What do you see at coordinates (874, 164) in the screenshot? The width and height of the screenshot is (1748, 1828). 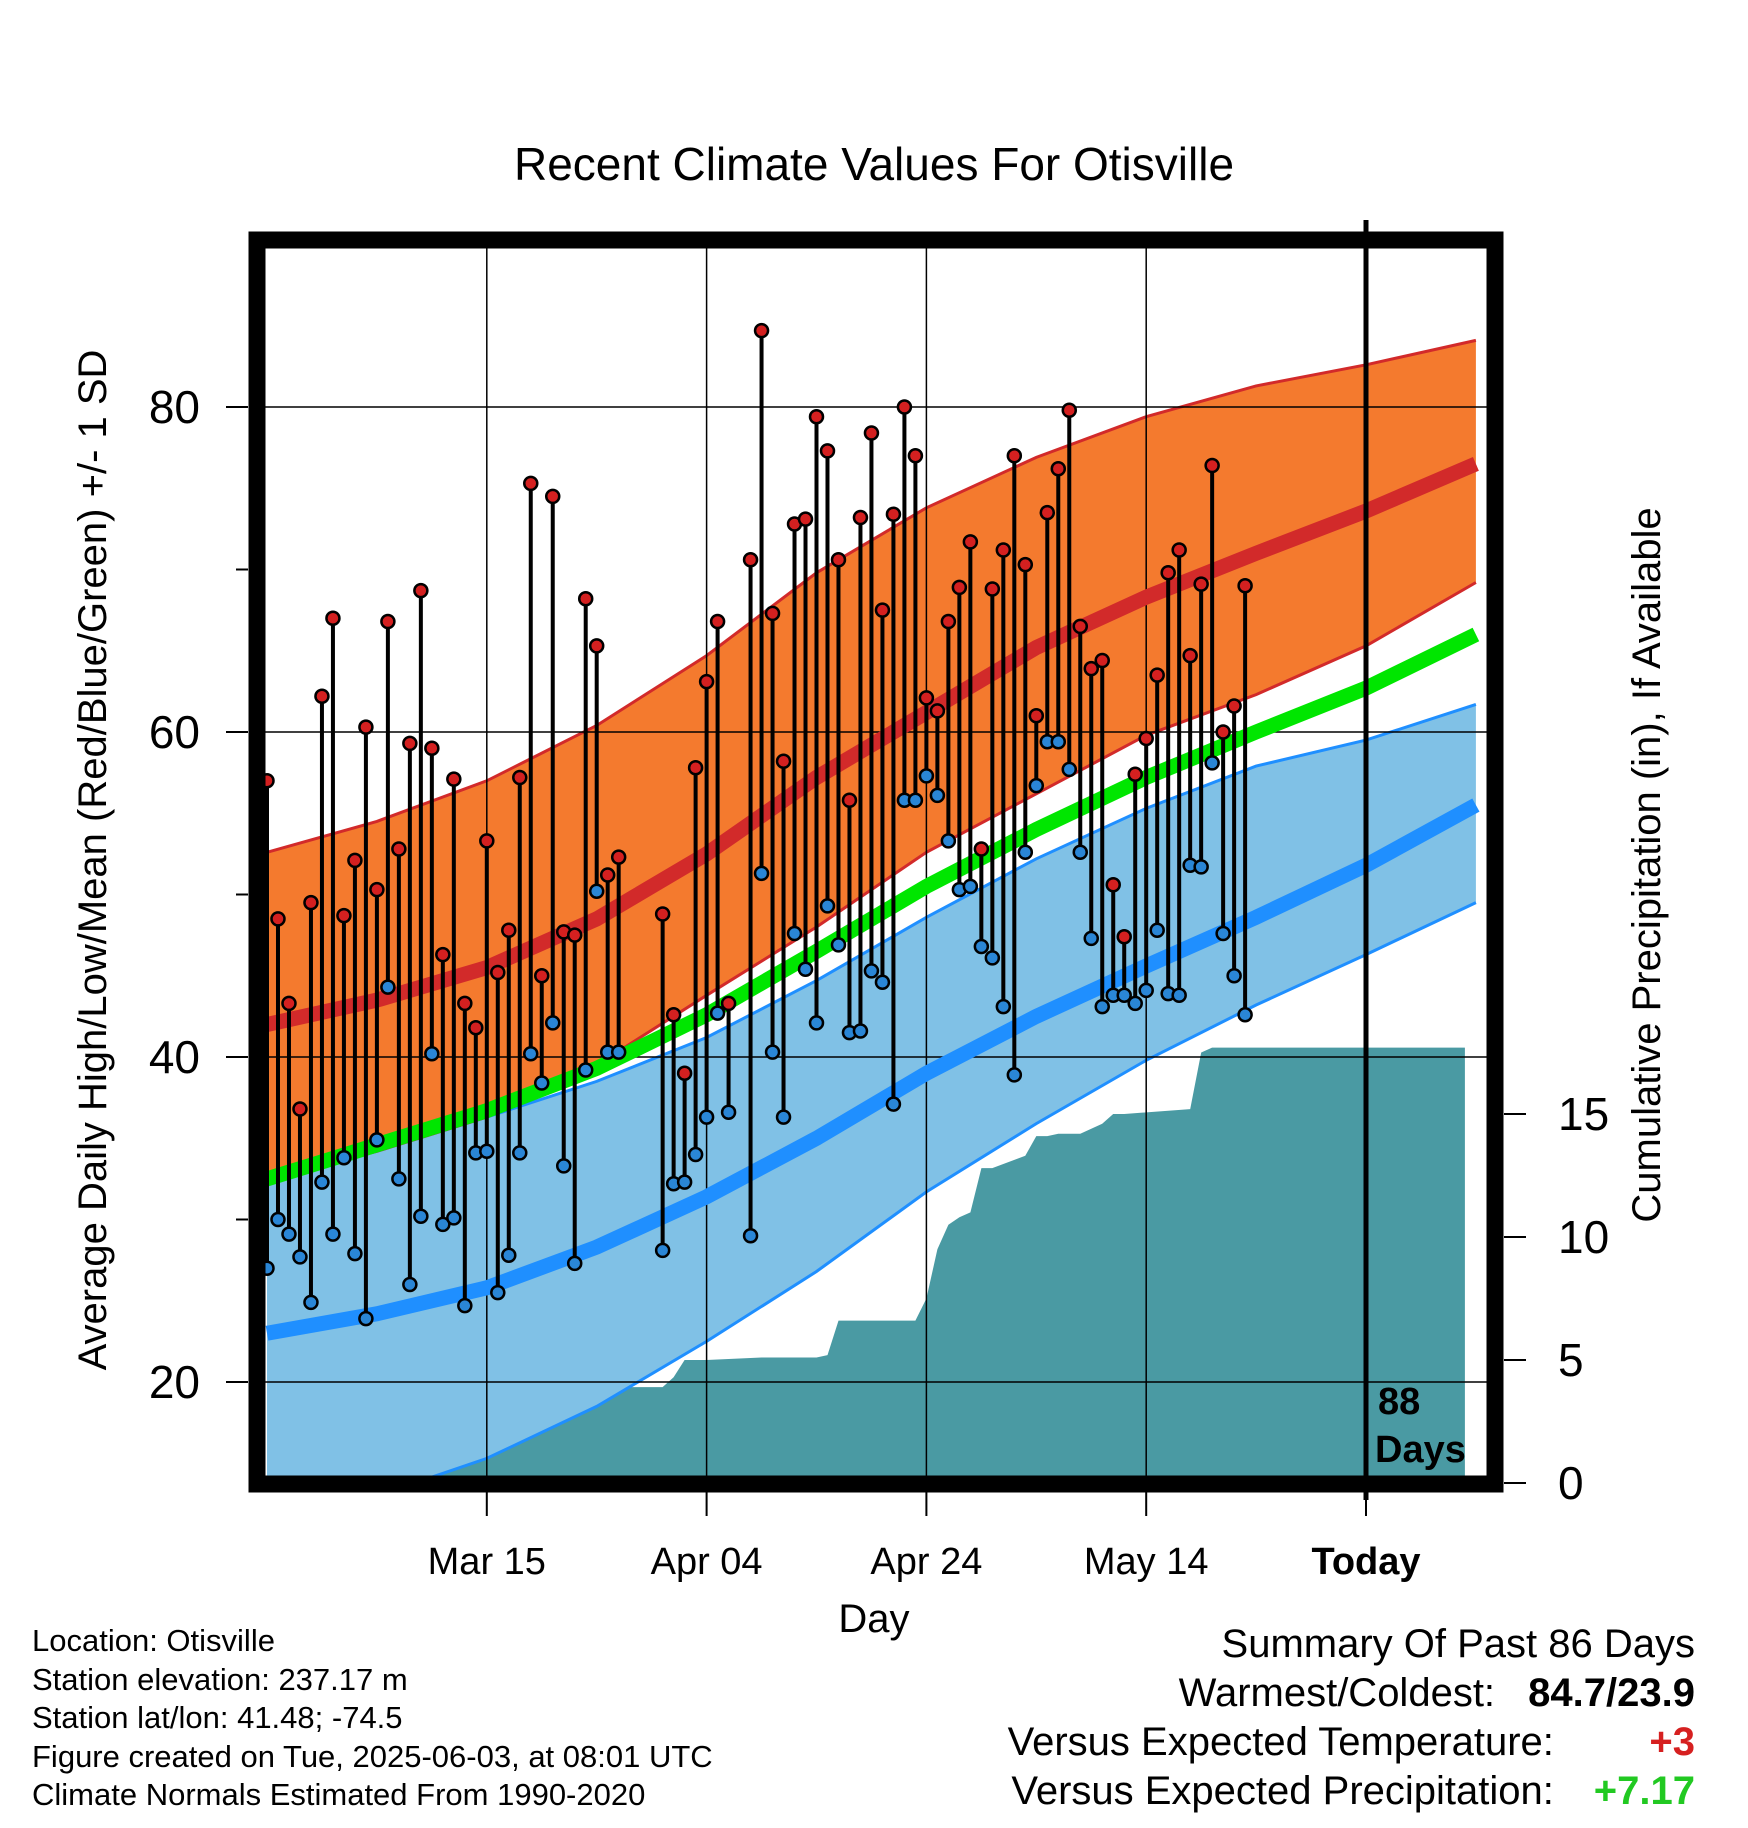 I see `chart-title: Recent Climate Values For Otisville` at bounding box center [874, 164].